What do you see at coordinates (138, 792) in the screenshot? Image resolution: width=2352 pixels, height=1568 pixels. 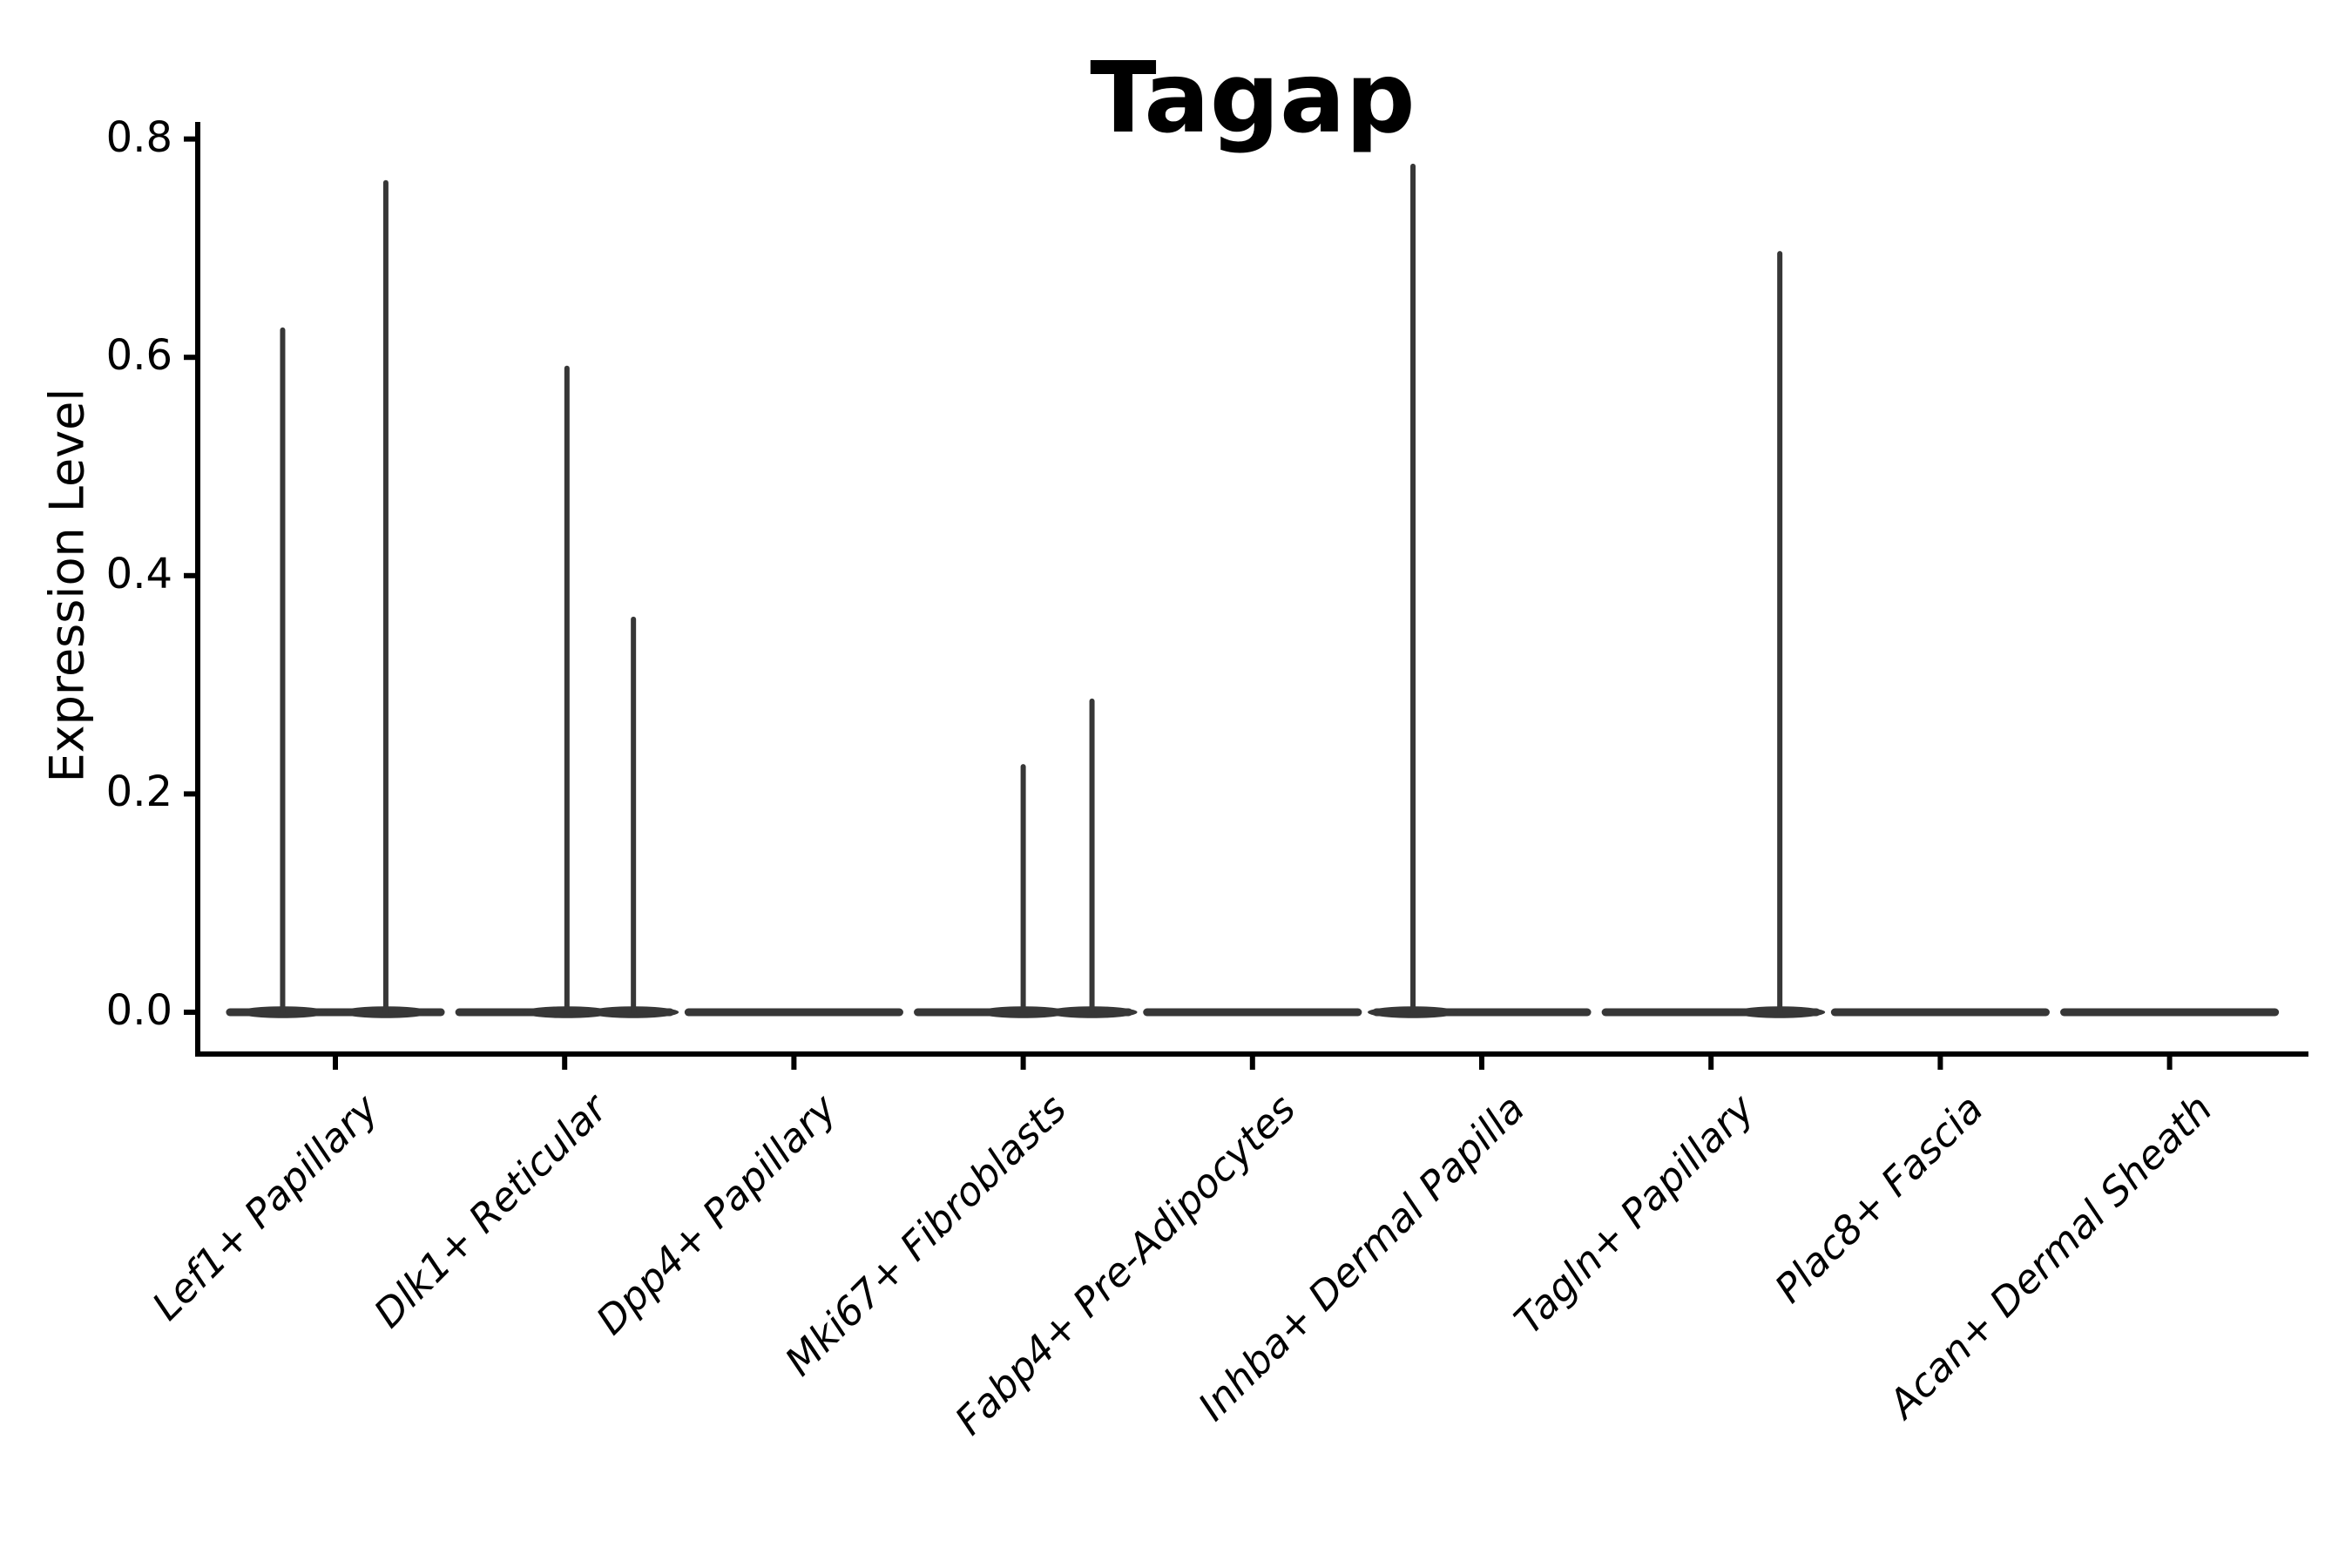 I see `y-tick-label: 0.2` at bounding box center [138, 792].